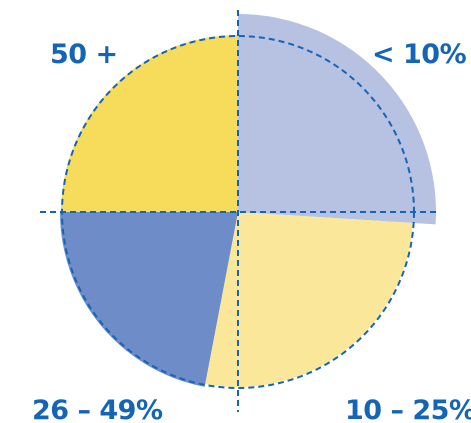  What do you see at coordinates (408, 409) in the screenshot?
I see `slice-label-10-25: 10 – 25%` at bounding box center [408, 409].